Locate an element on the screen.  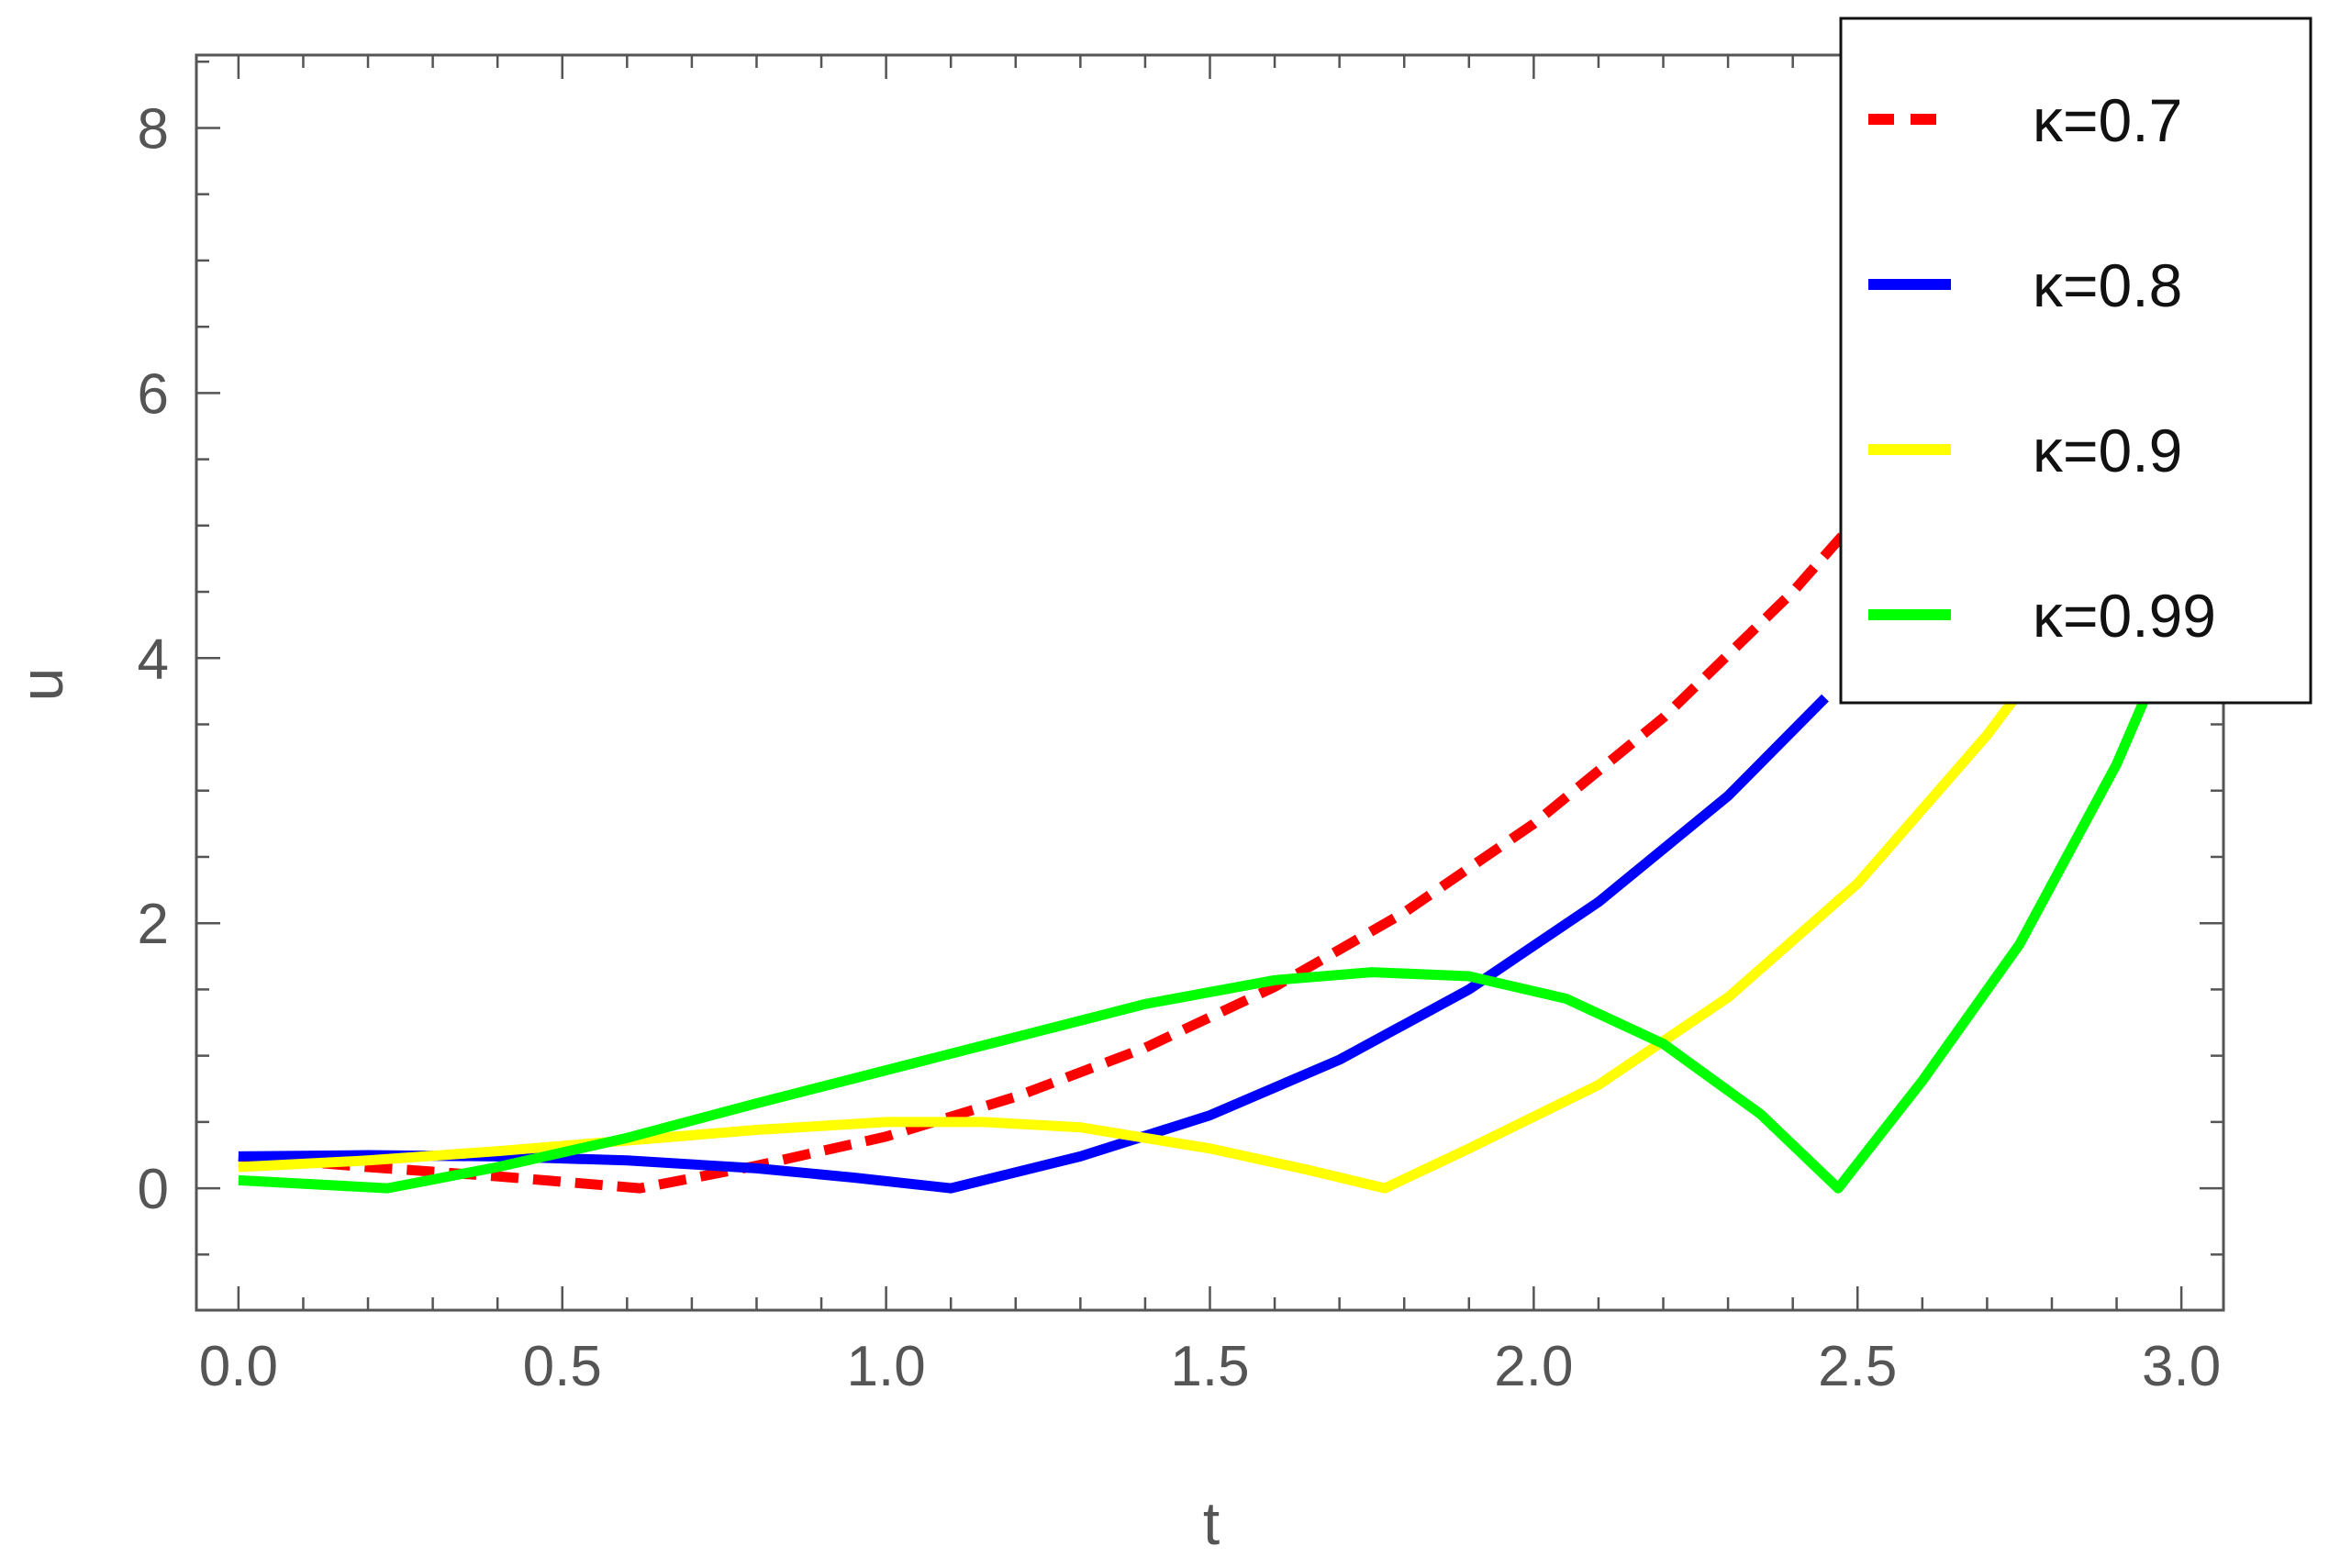
legend: κ=0.7 κ=0.8 κ=0.9 κ=0.99 is located at coordinates (2076, 361).